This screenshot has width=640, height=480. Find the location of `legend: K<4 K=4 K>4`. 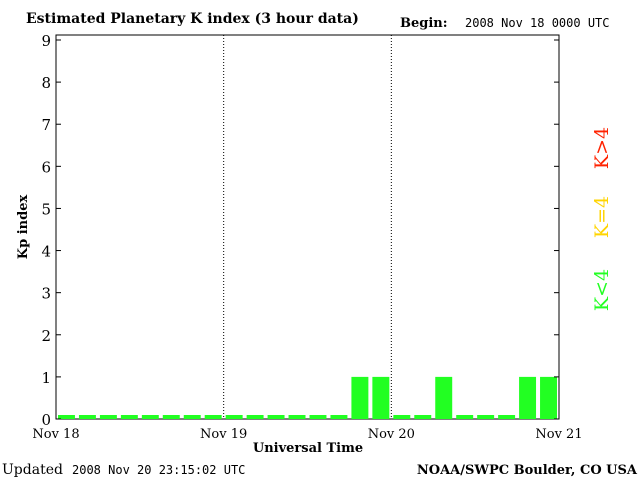

legend: K<4 K=4 K>4 is located at coordinates (602, 219).